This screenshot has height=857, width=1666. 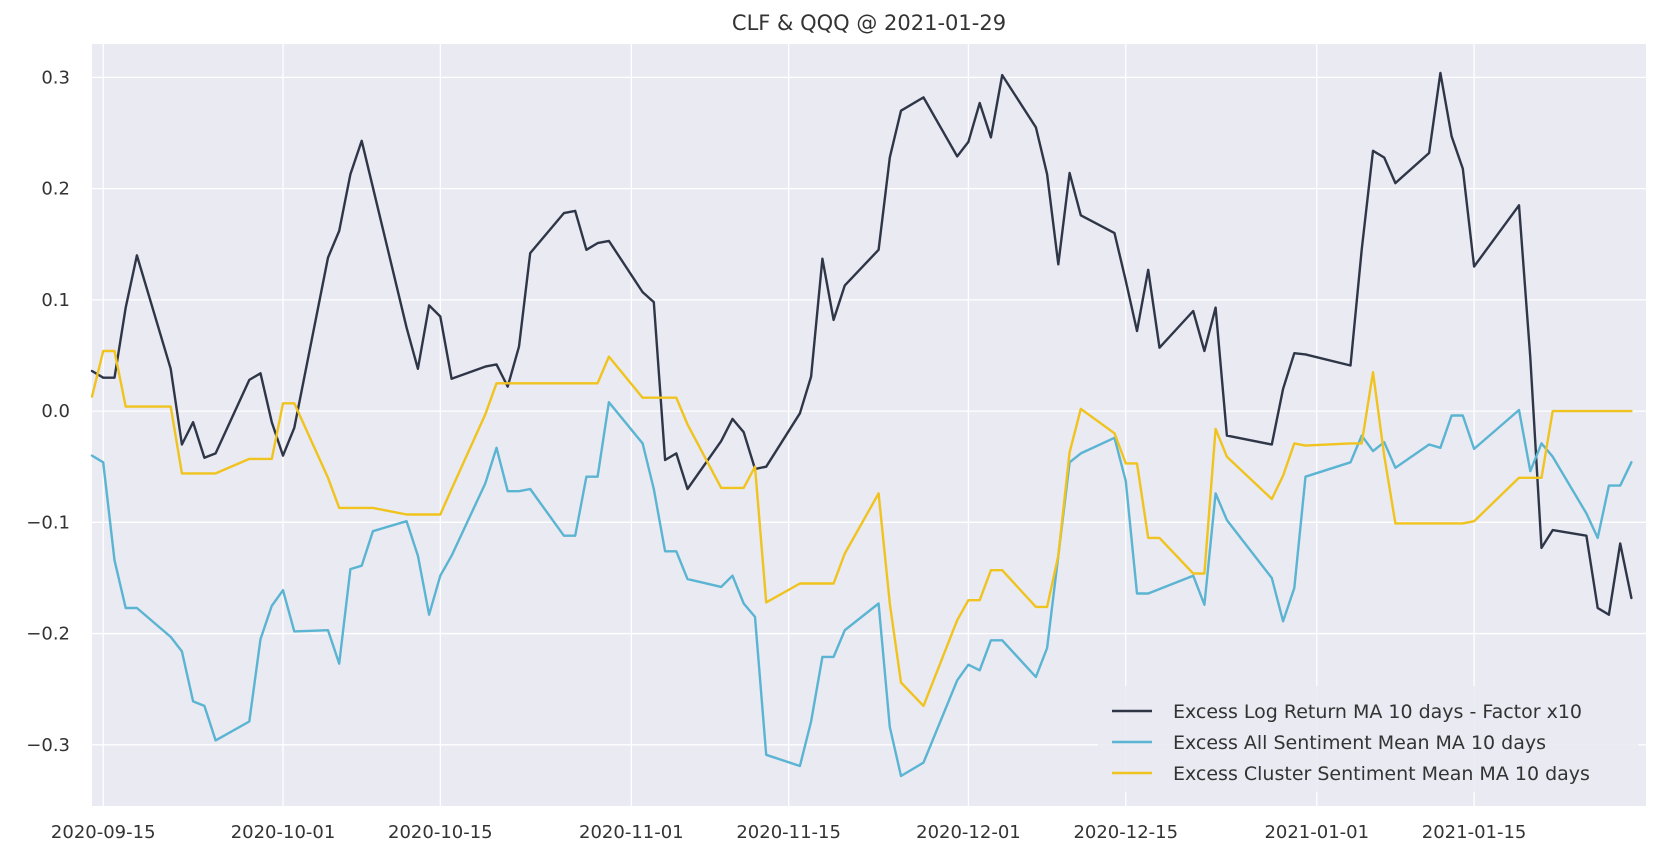 What do you see at coordinates (48, 634) in the screenshot?
I see `y-tick-label: −0.2` at bounding box center [48, 634].